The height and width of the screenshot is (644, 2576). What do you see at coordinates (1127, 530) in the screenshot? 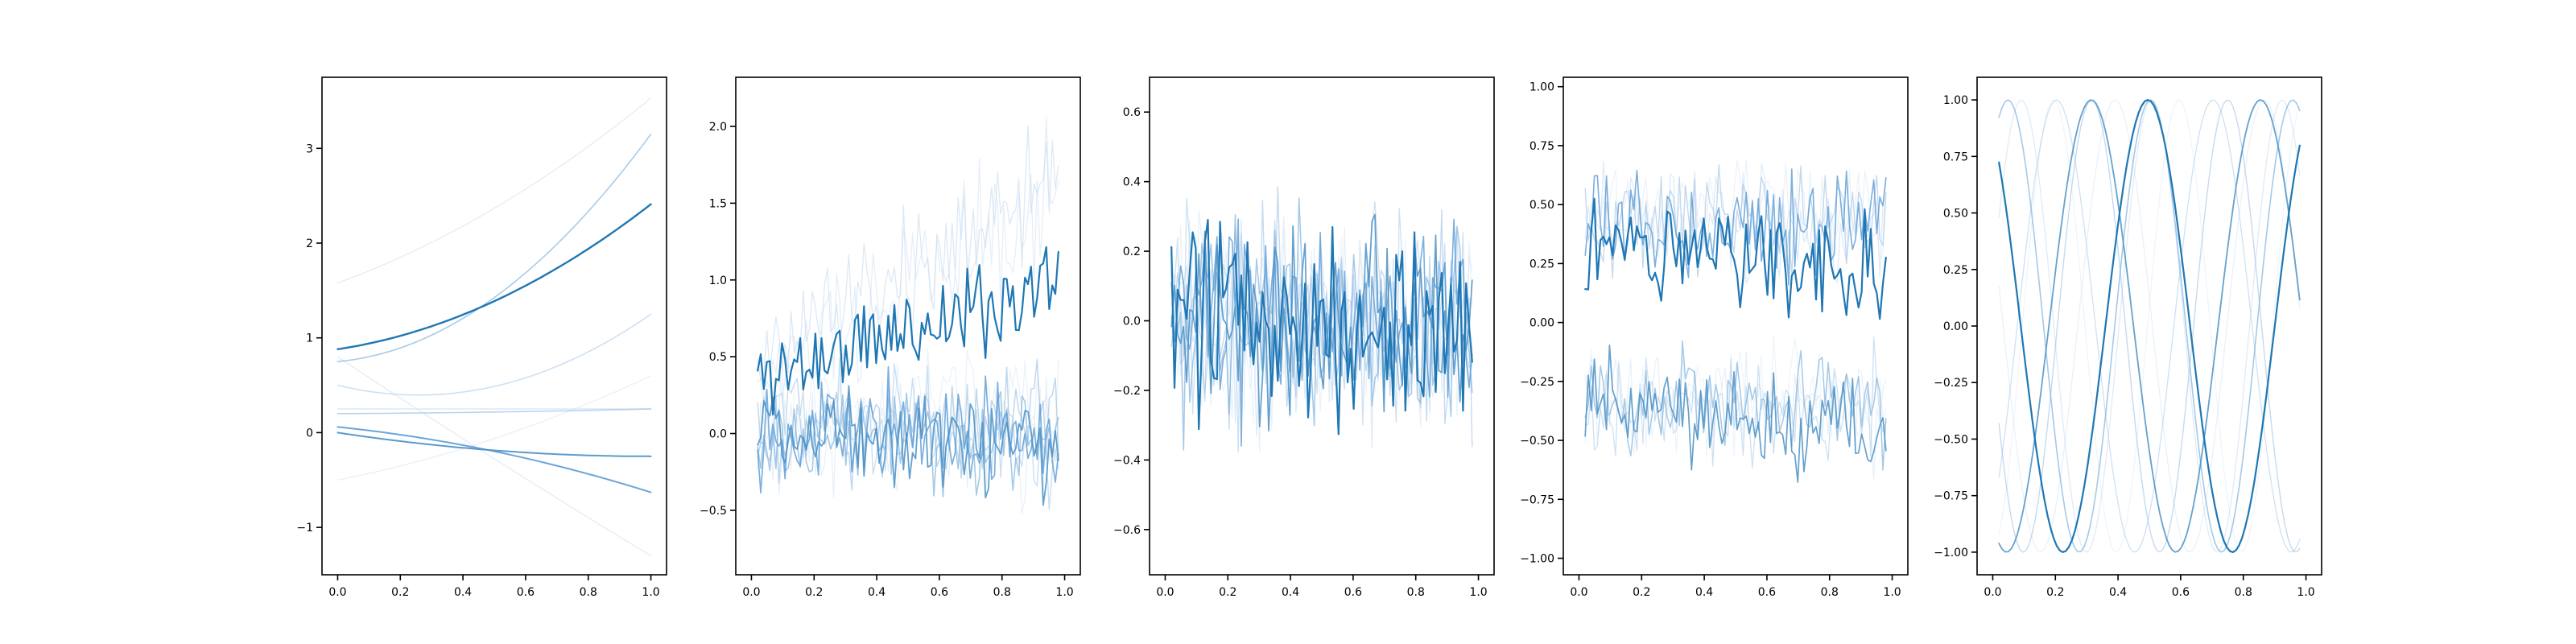
I see `y-tick-label: −0.6` at bounding box center [1127, 530].